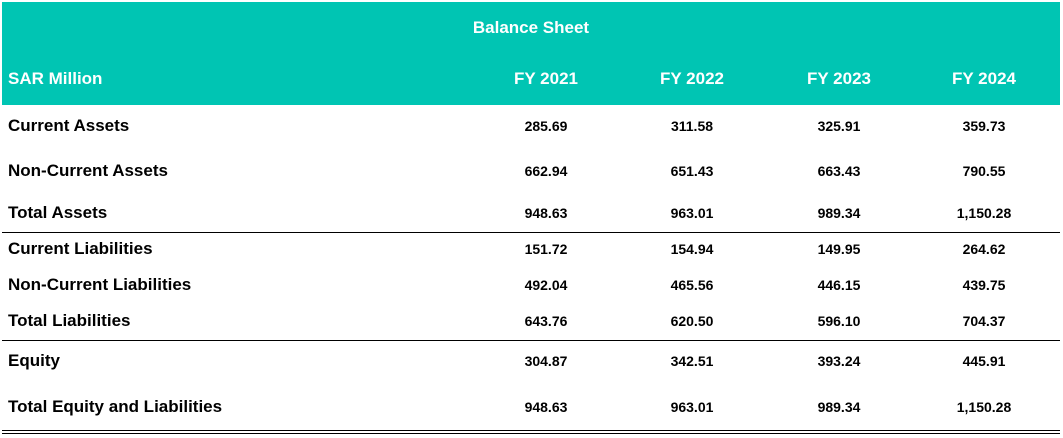 Image resolution: width=1063 pixels, height=438 pixels. Describe the element at coordinates (69, 125) in the screenshot. I see `row-label: Current Assets` at that location.